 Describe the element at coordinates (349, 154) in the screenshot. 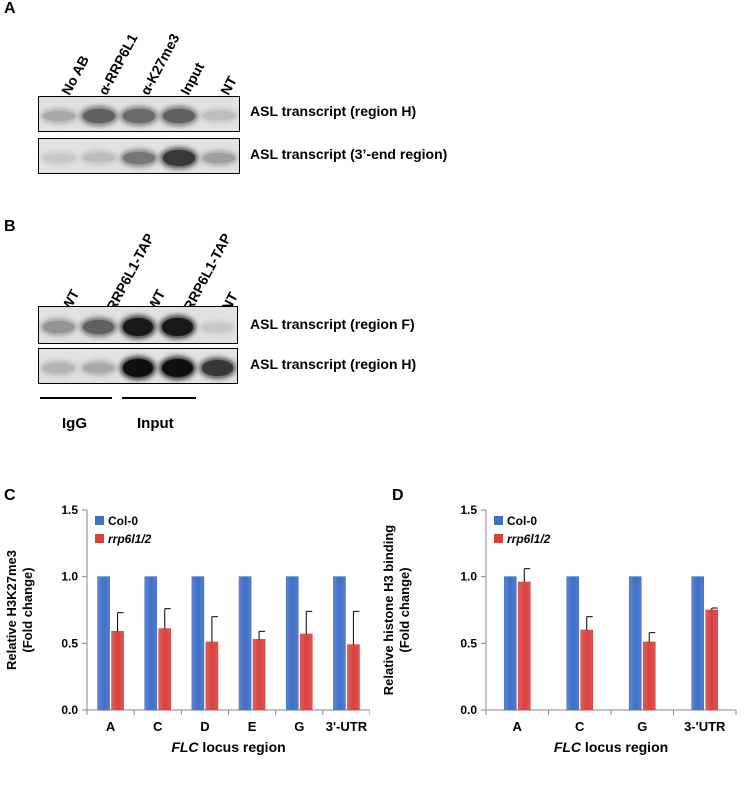

I see `panel-a-gel-2-label: ASL transcript (3’-end region)` at that location.